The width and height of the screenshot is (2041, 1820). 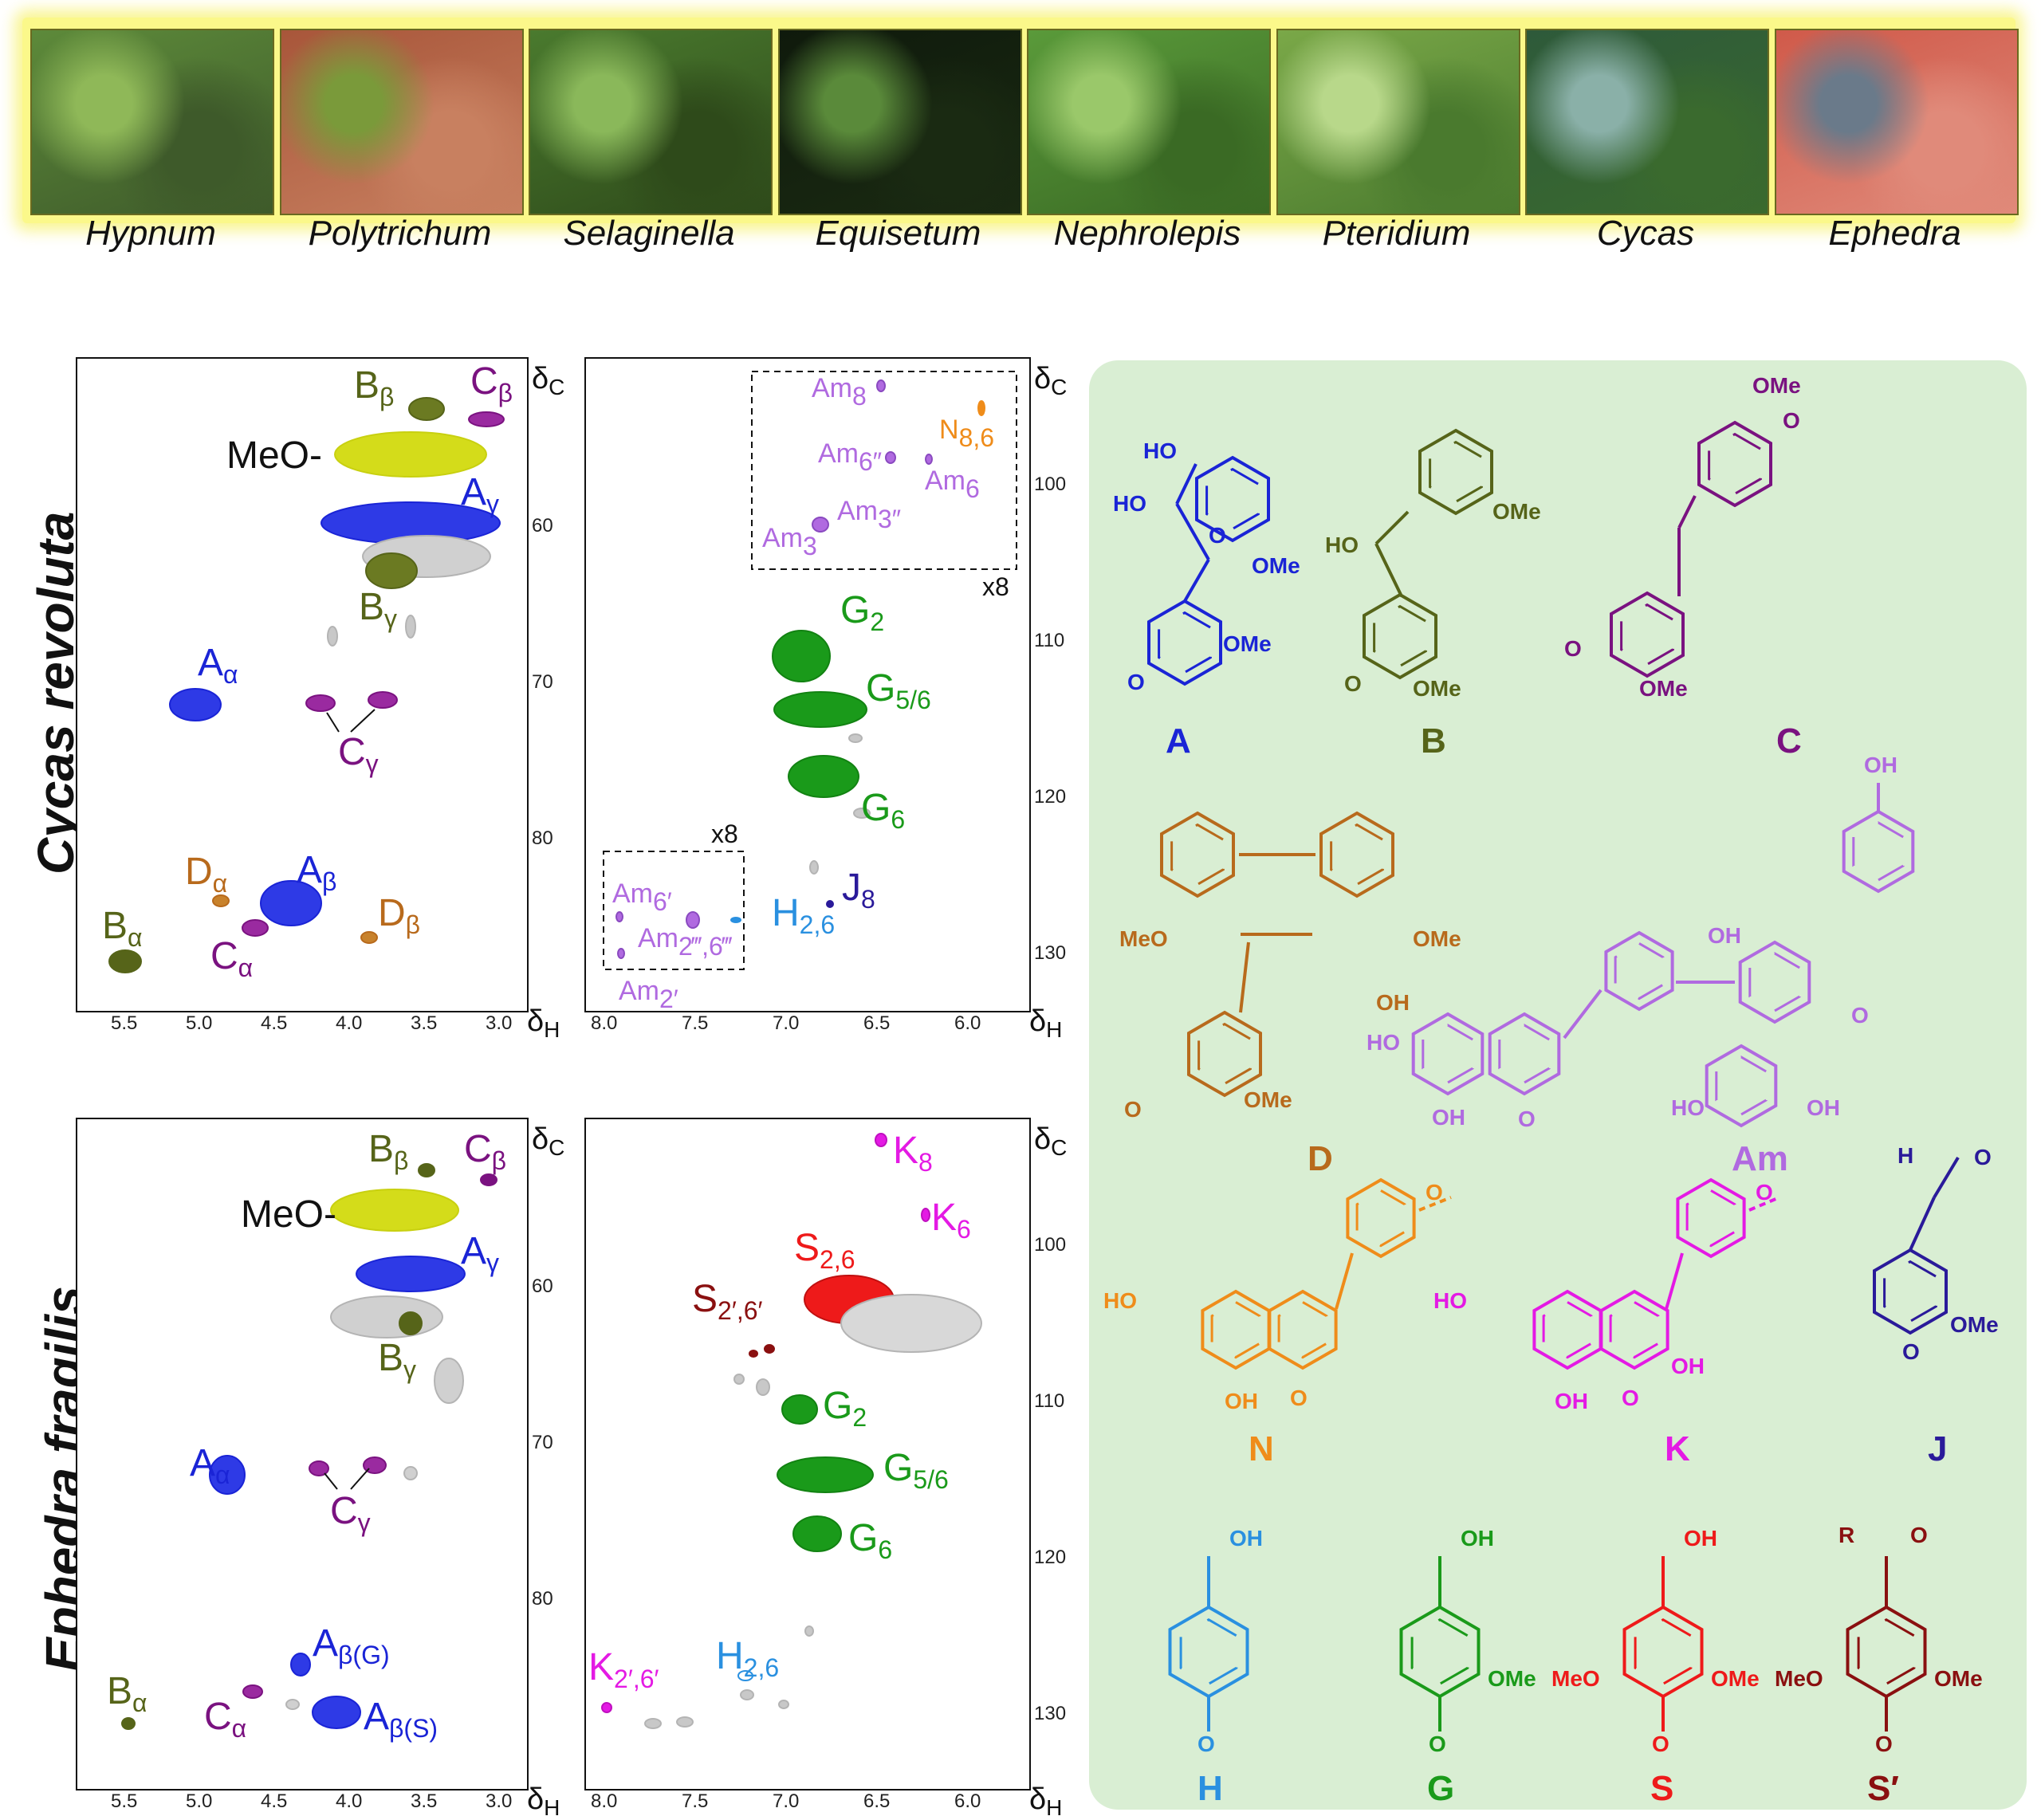 I want to click on peak-G56, so click(x=820, y=709).